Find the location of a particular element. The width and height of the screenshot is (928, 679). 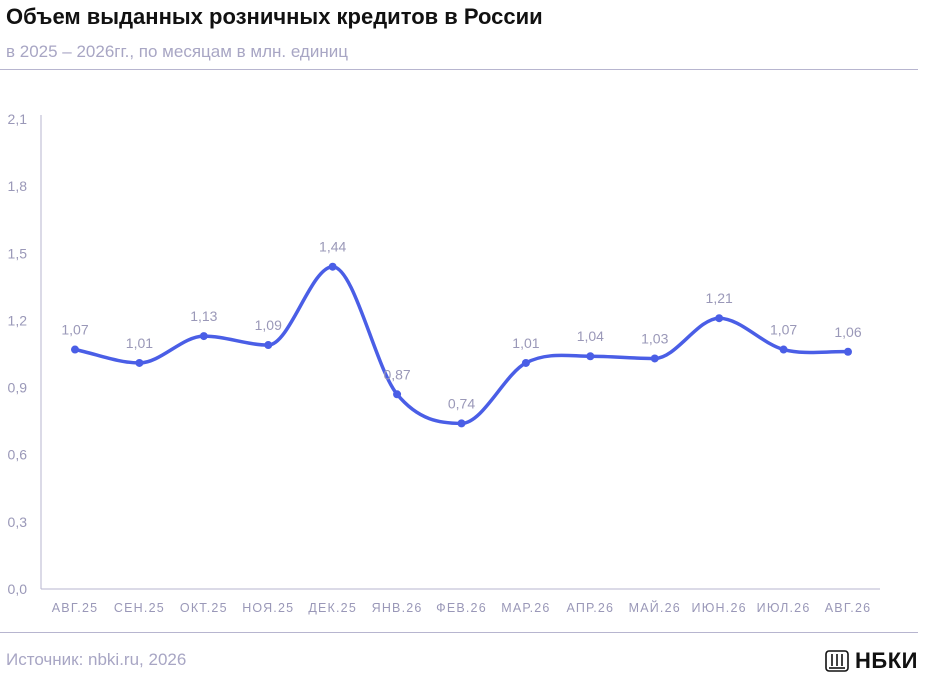

y-tick-label: 1,5 is located at coordinates (18, 253).